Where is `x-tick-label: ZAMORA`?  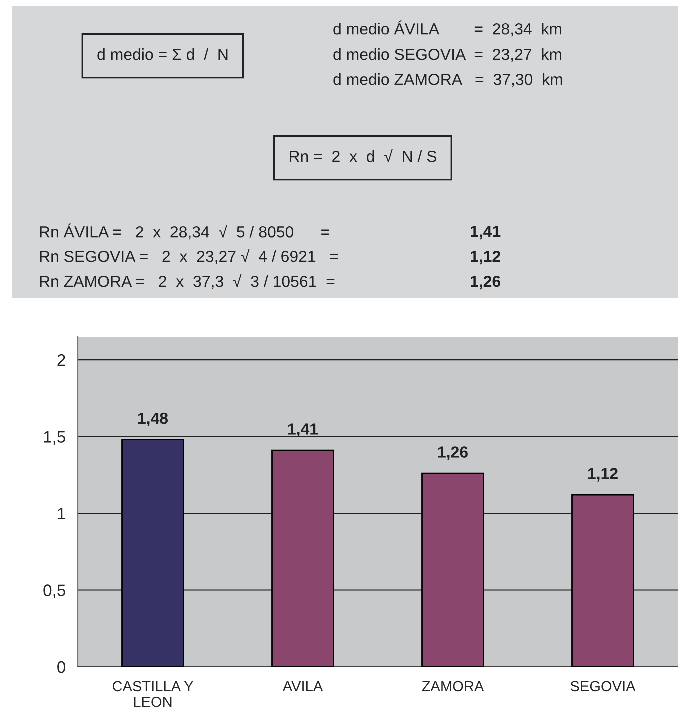
x-tick-label: ZAMORA is located at coordinates (453, 686).